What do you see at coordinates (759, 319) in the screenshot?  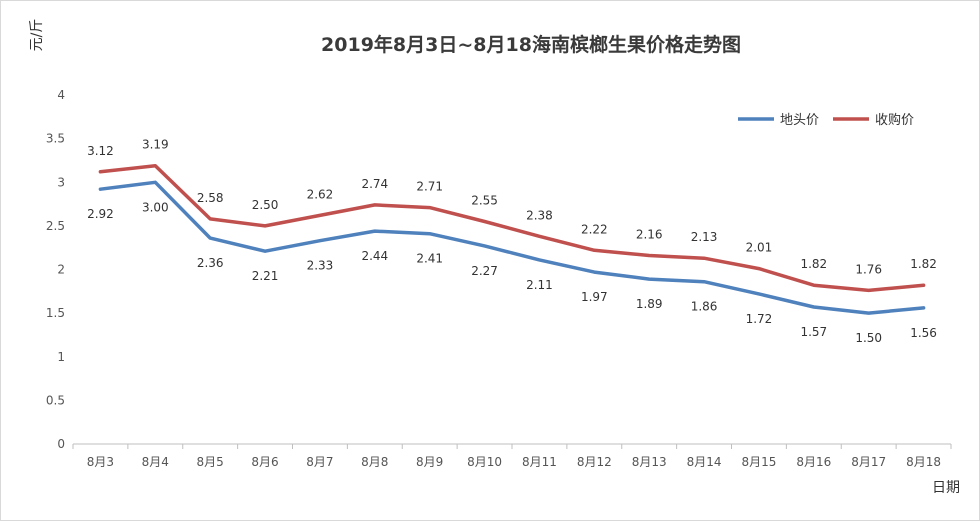 I see `data-label: 1.72` at bounding box center [759, 319].